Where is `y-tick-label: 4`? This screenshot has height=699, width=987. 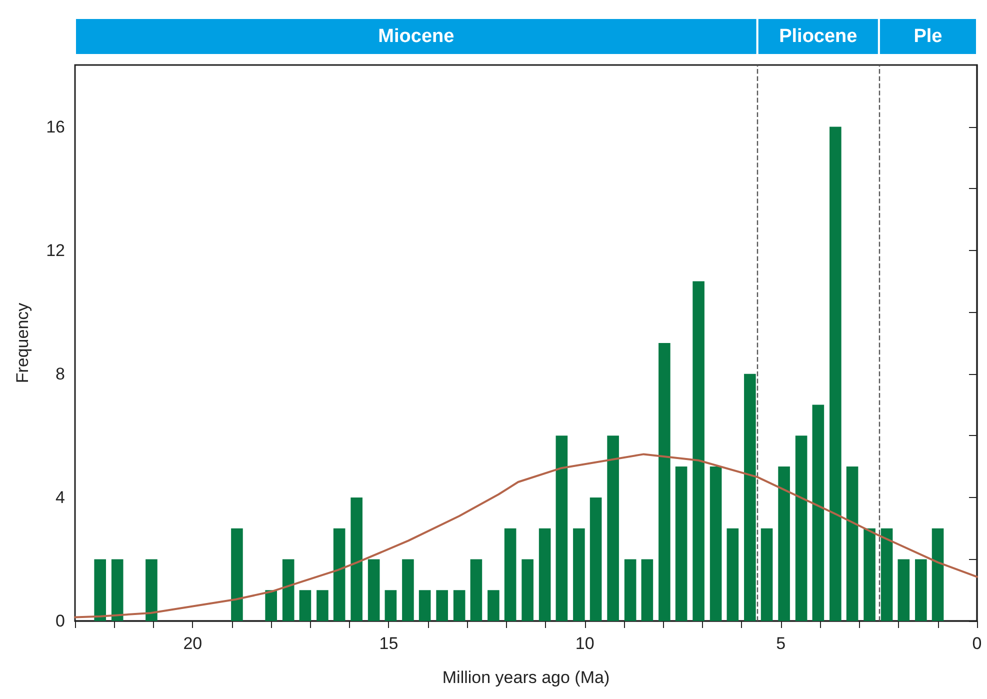
y-tick-label: 4 is located at coordinates (60, 497).